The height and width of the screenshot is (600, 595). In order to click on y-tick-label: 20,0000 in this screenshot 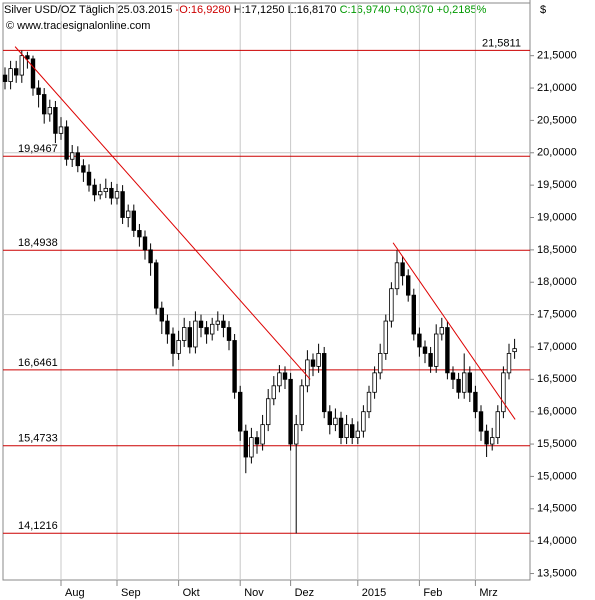, I will do `click(557, 153)`.